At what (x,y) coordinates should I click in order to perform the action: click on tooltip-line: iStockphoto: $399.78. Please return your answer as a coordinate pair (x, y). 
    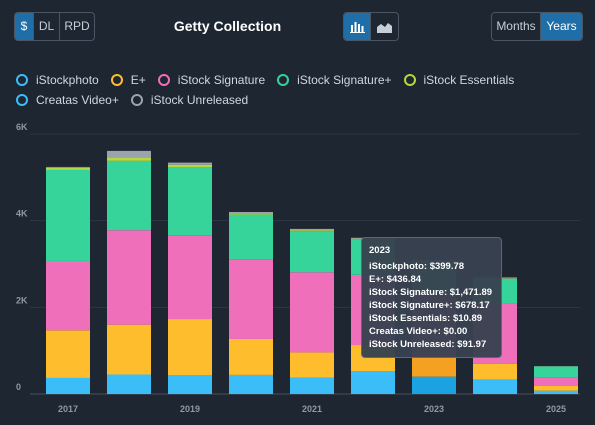
    Looking at the image, I should click on (417, 266).